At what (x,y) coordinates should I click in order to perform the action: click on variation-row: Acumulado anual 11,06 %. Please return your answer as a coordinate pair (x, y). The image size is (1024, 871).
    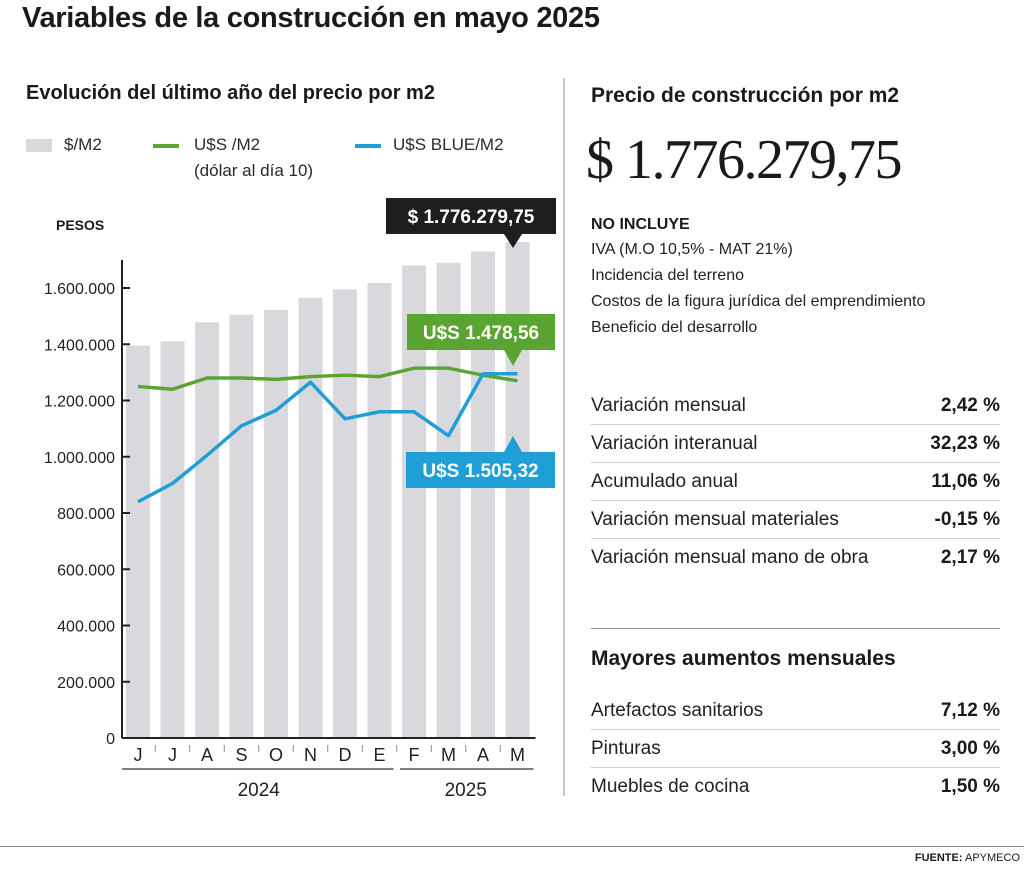
    Looking at the image, I should click on (795, 481).